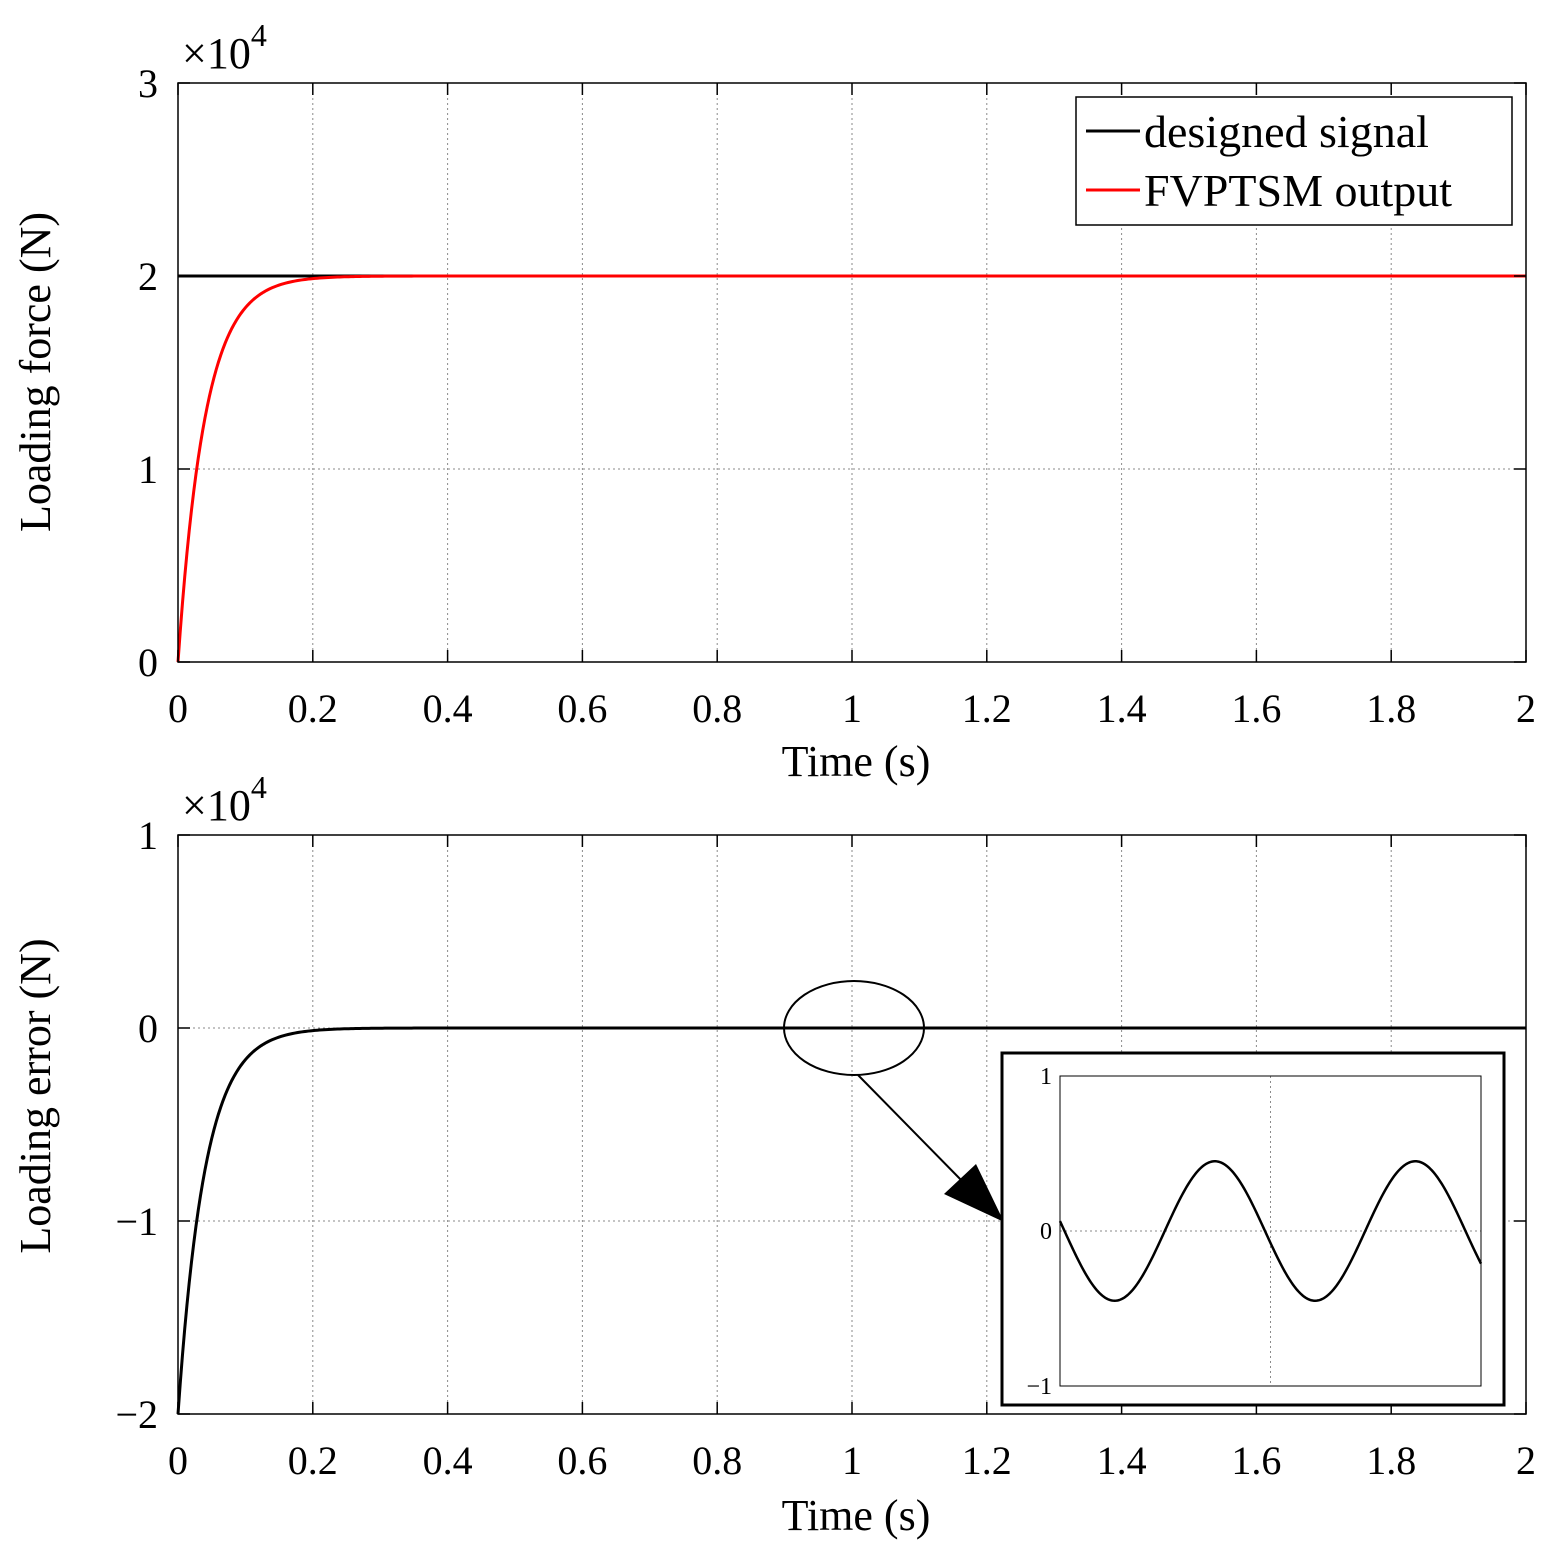 This screenshot has height=1560, width=1564. I want to click on legend-label-fvptsm-output: FVPTSM output, so click(1298, 190).